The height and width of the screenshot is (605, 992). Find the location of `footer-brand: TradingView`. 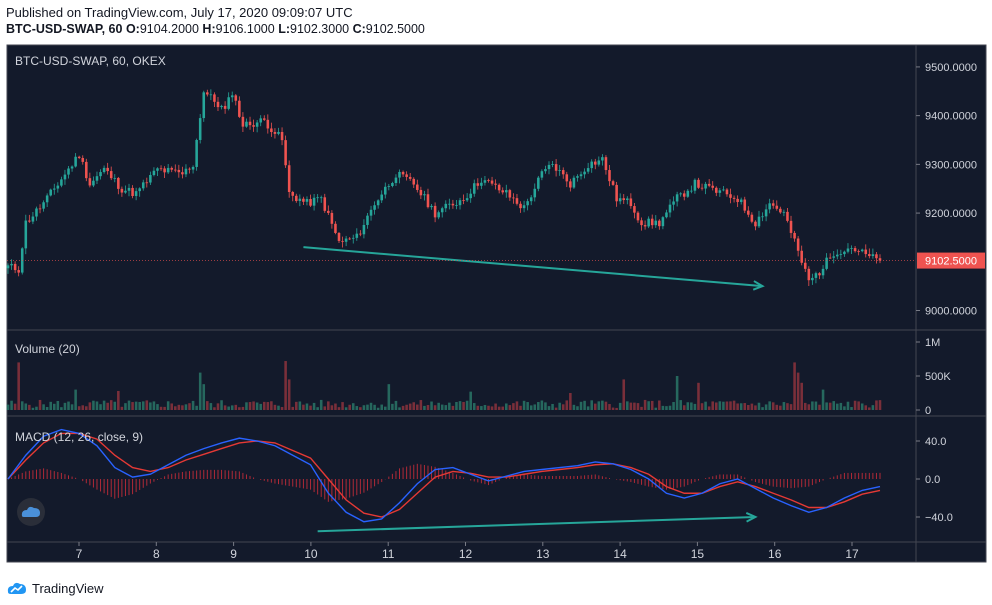

footer-brand: TradingView is located at coordinates (55, 588).